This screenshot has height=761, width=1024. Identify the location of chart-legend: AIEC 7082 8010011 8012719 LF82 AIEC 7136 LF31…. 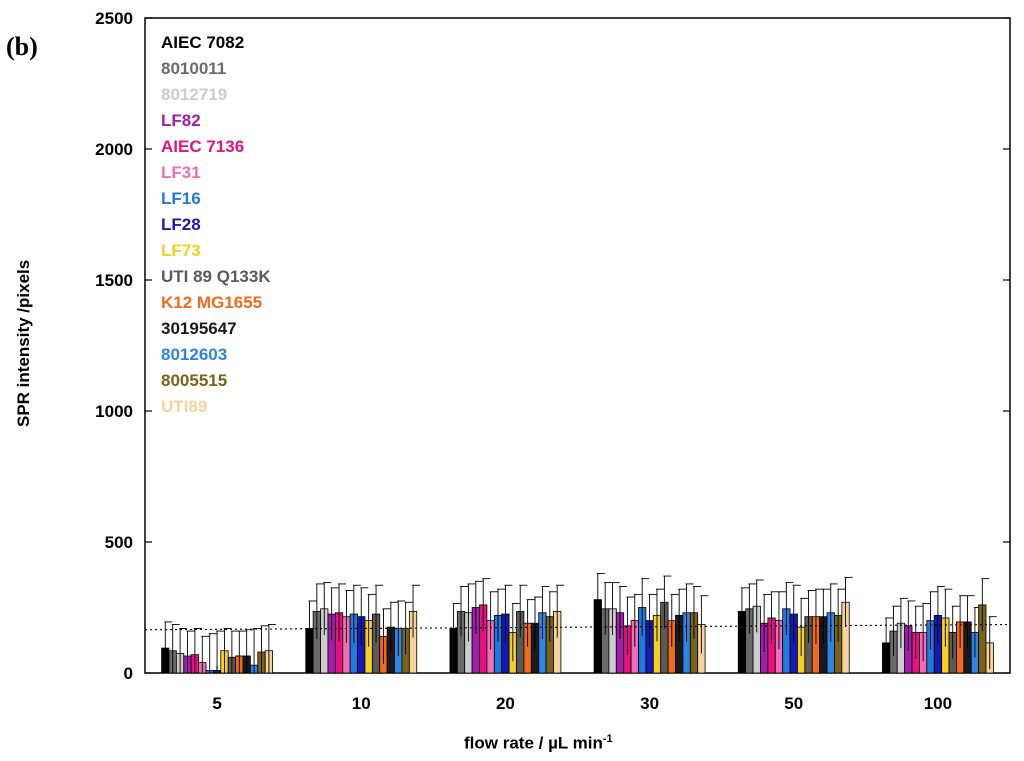
(216, 225).